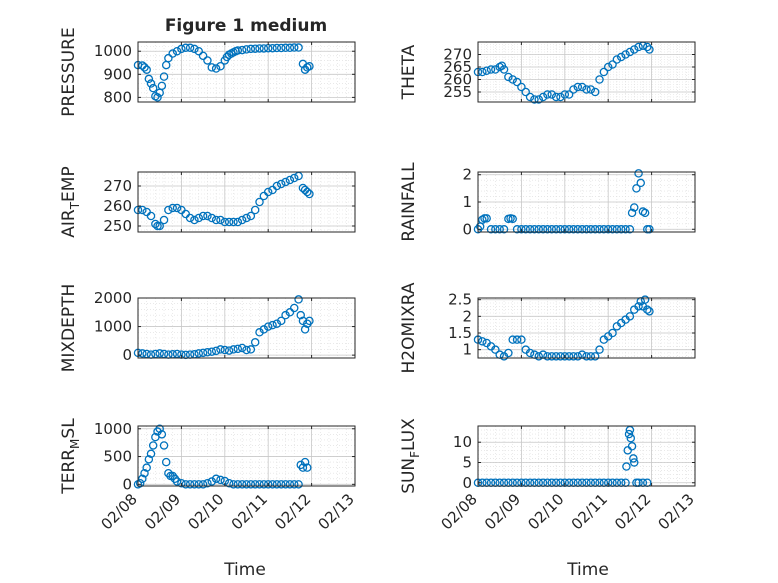 This screenshot has width=778, height=583. I want to click on subplot-air-temp: 250 260 270 AIRTEMP, so click(207, 202).